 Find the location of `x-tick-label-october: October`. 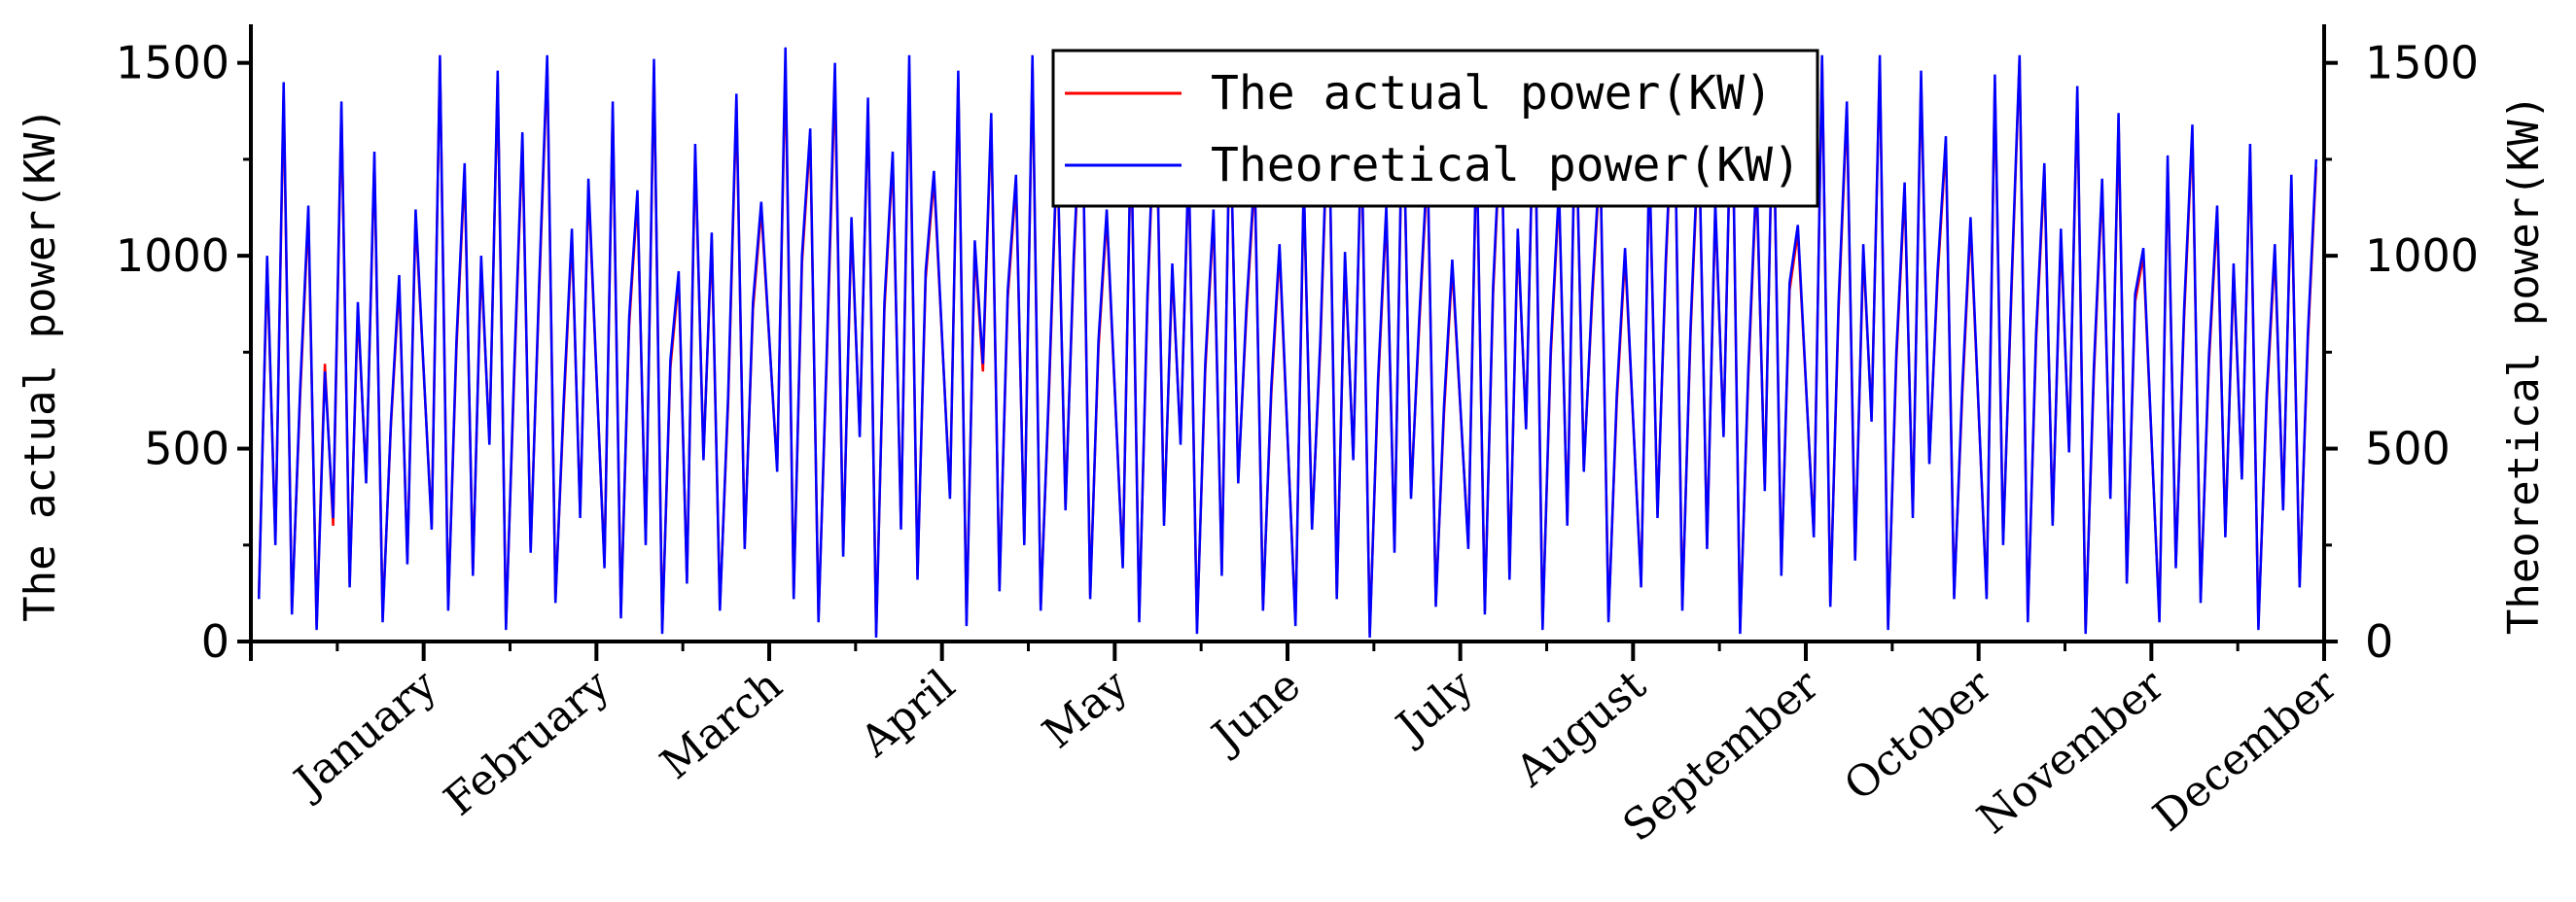

x-tick-label-october: October is located at coordinates (1919, 735).